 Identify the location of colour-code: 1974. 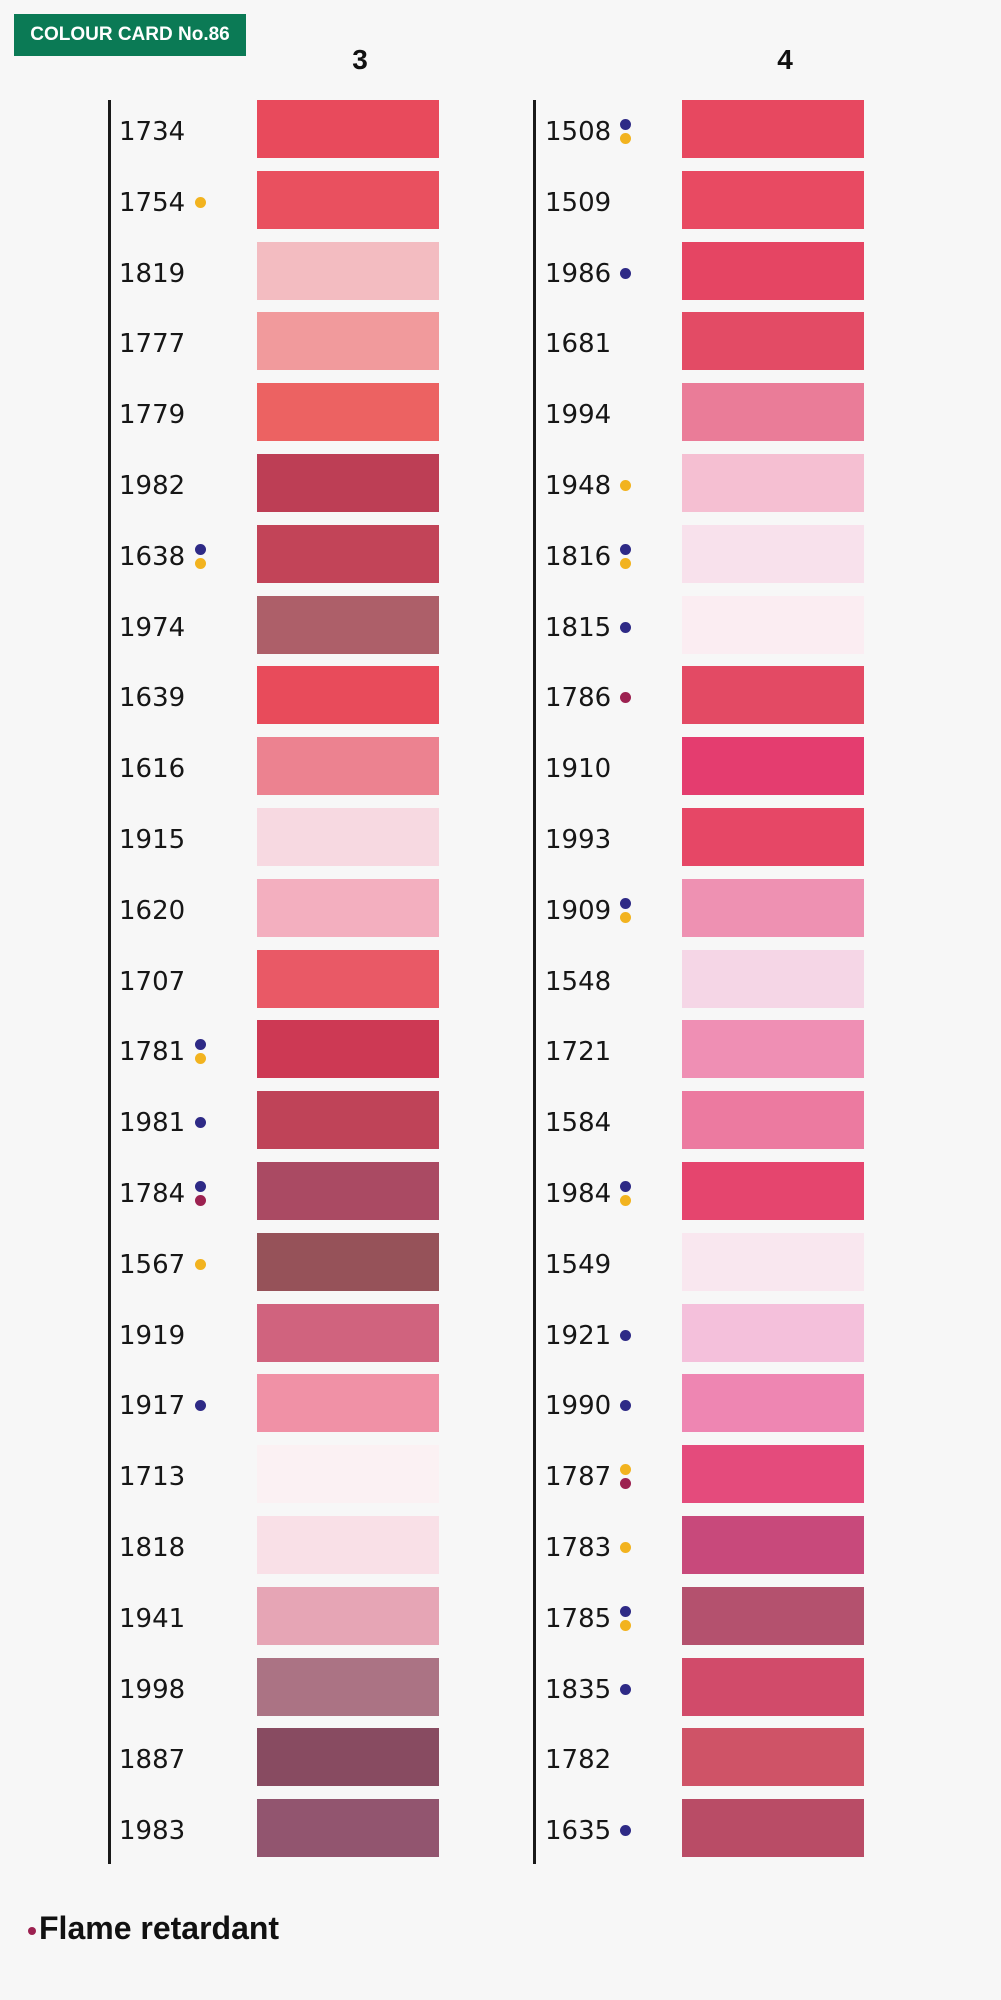
(152, 627).